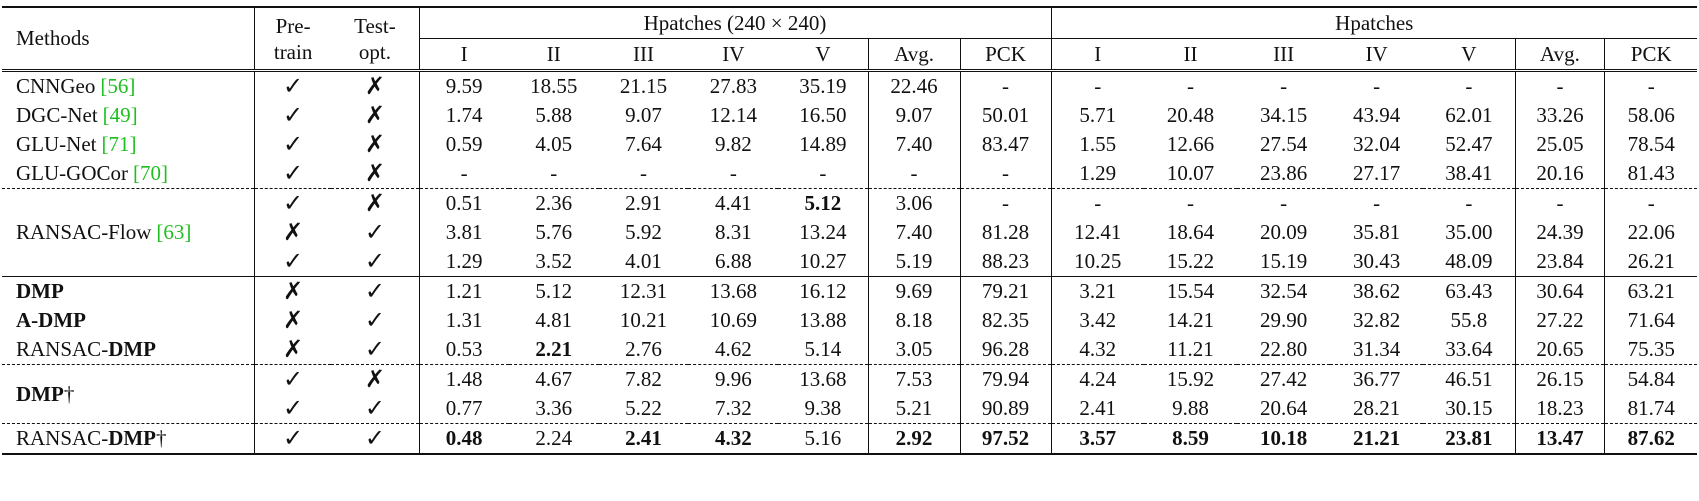 This screenshot has width=1699, height=501. What do you see at coordinates (463, 350) in the screenshot?
I see `value-cell: 0.53` at bounding box center [463, 350].